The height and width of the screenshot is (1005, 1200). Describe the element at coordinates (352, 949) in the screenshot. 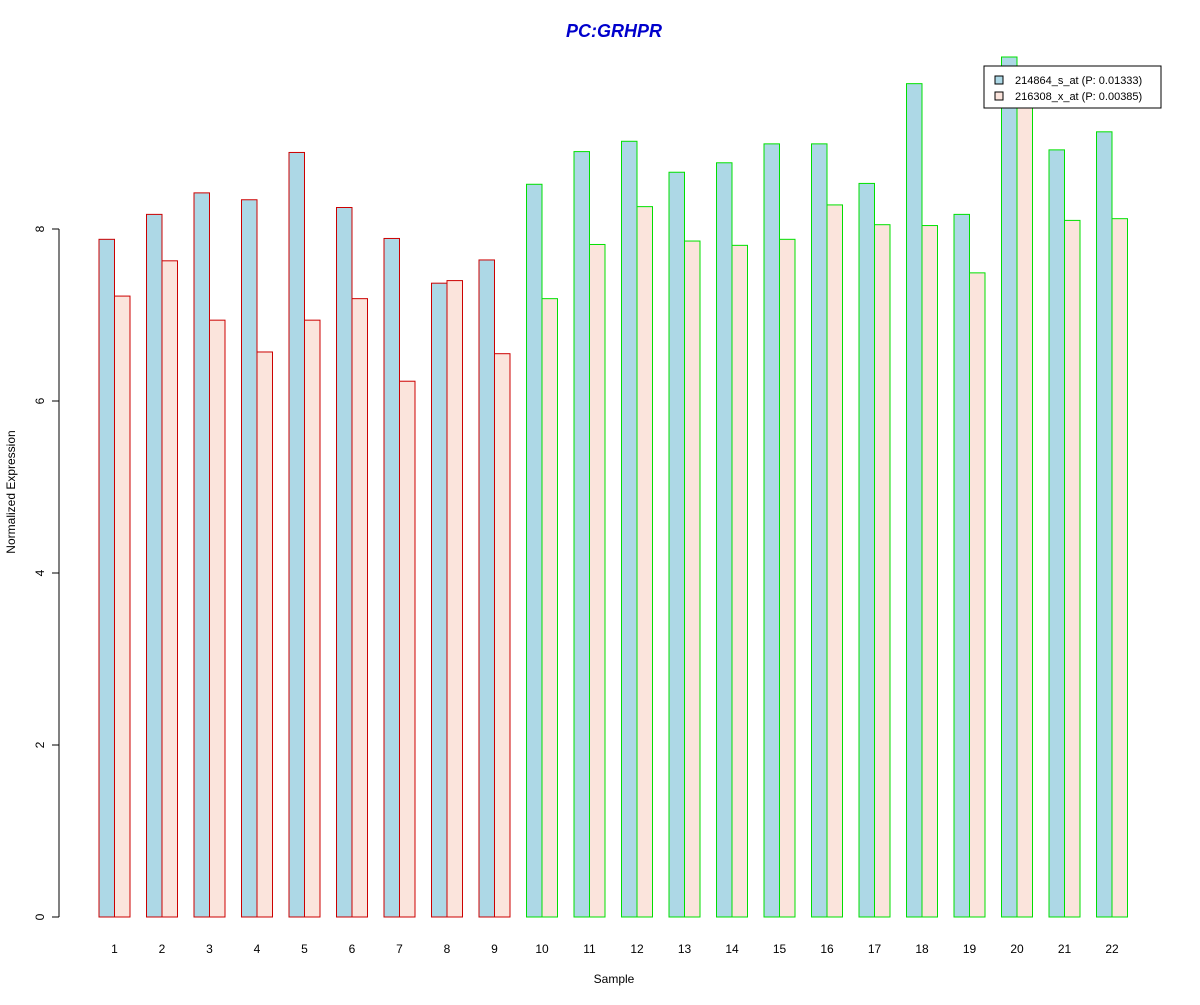

I see `x-tick-label: 6` at that location.